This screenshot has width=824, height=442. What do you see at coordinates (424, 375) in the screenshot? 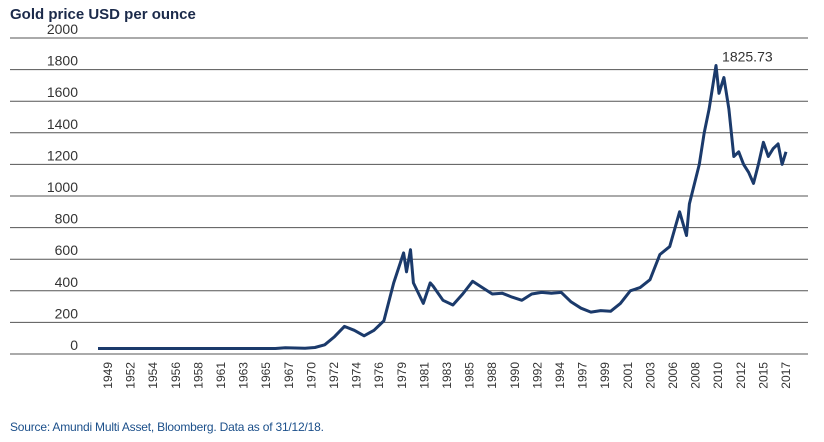
I see `x-tick-label: 1981` at bounding box center [424, 375].